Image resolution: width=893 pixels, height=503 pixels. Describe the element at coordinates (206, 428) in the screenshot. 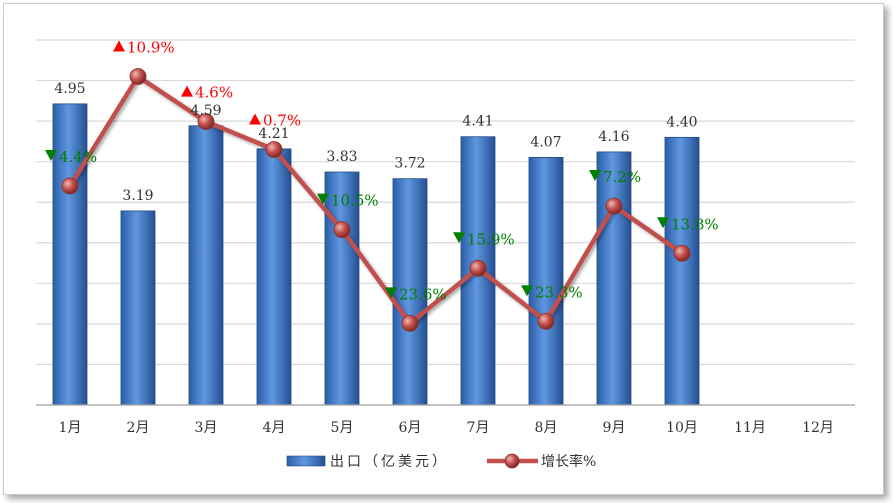

I see `x-tick-label: 3月` at that location.